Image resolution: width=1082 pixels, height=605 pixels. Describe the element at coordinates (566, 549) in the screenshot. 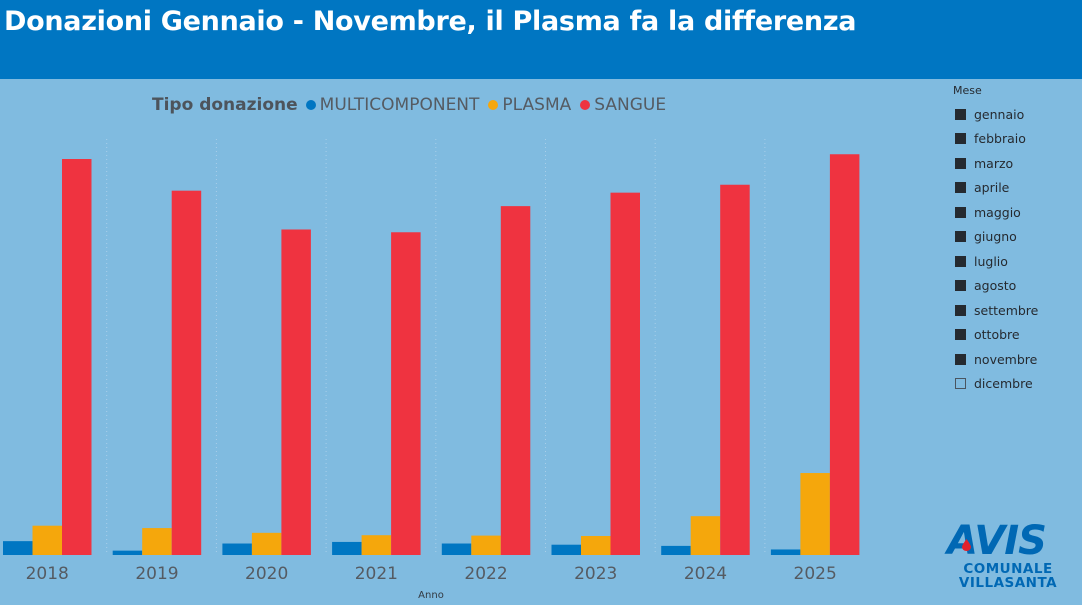

I see `bar-multicomponent-2023` at that location.